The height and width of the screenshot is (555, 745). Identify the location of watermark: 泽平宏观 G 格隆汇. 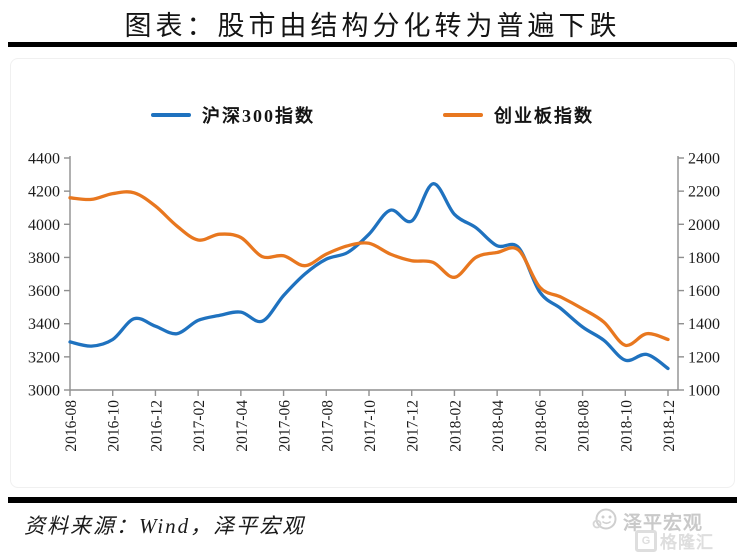
(666, 529).